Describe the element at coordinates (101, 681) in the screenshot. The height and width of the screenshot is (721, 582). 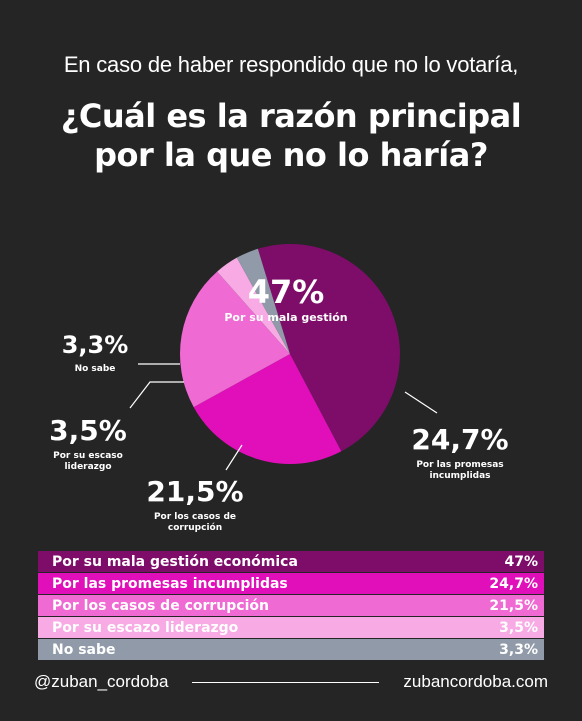
I see `social-handle: @zuban_cordoba` at that location.